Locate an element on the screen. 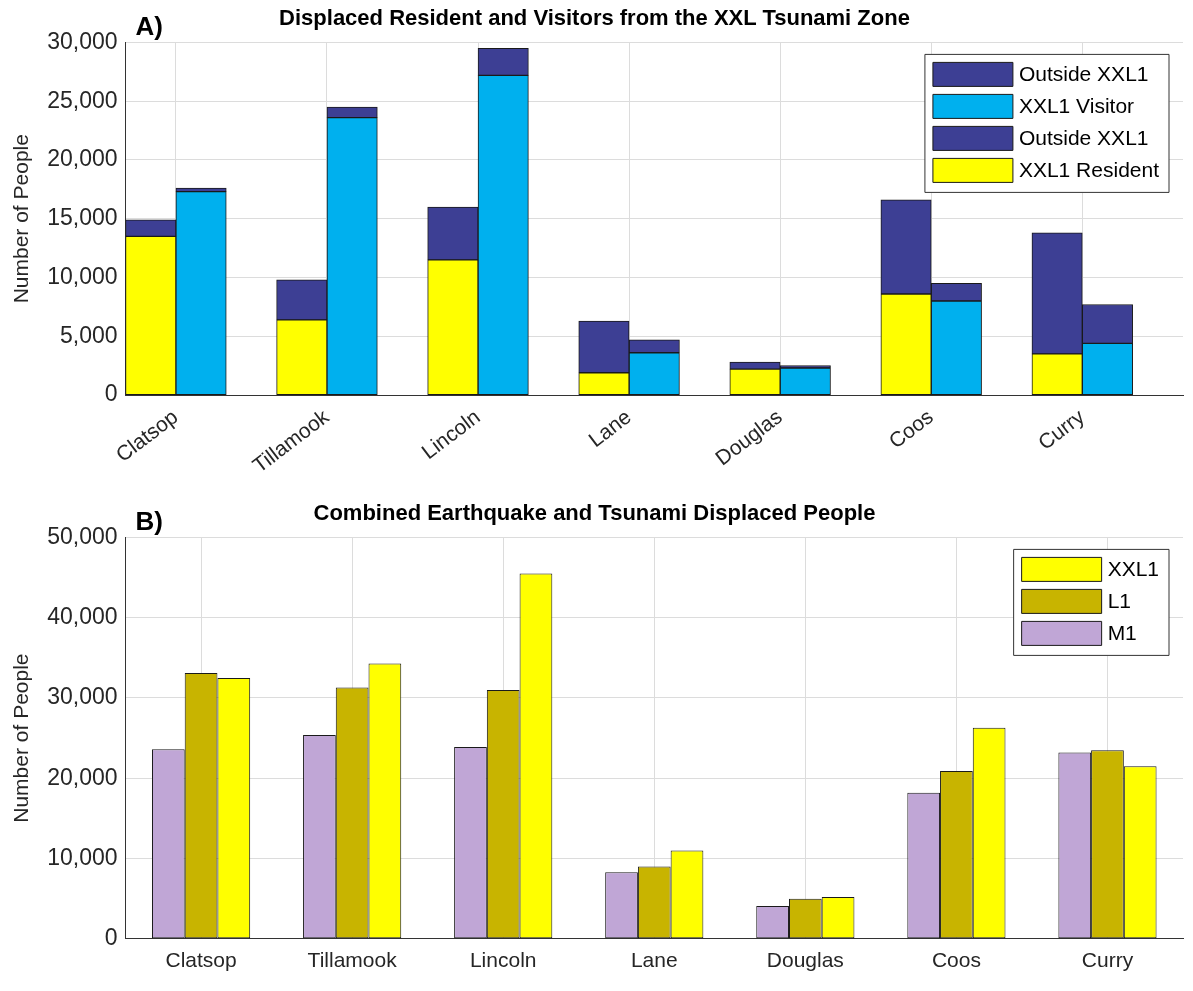 The height and width of the screenshot is (991, 1193). text: A) is located at coordinates (149, 25).